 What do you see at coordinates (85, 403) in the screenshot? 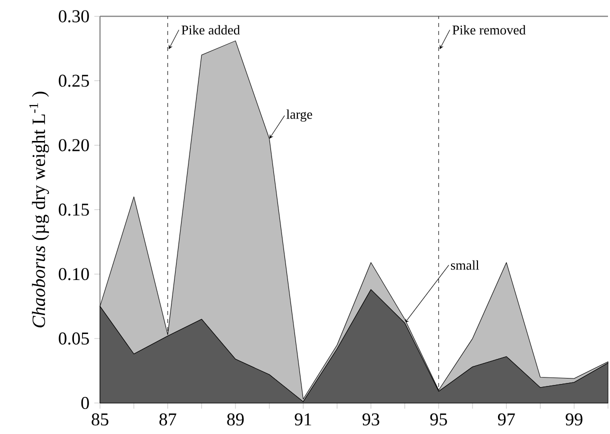
I see `y-tick-label: 0` at bounding box center [85, 403].